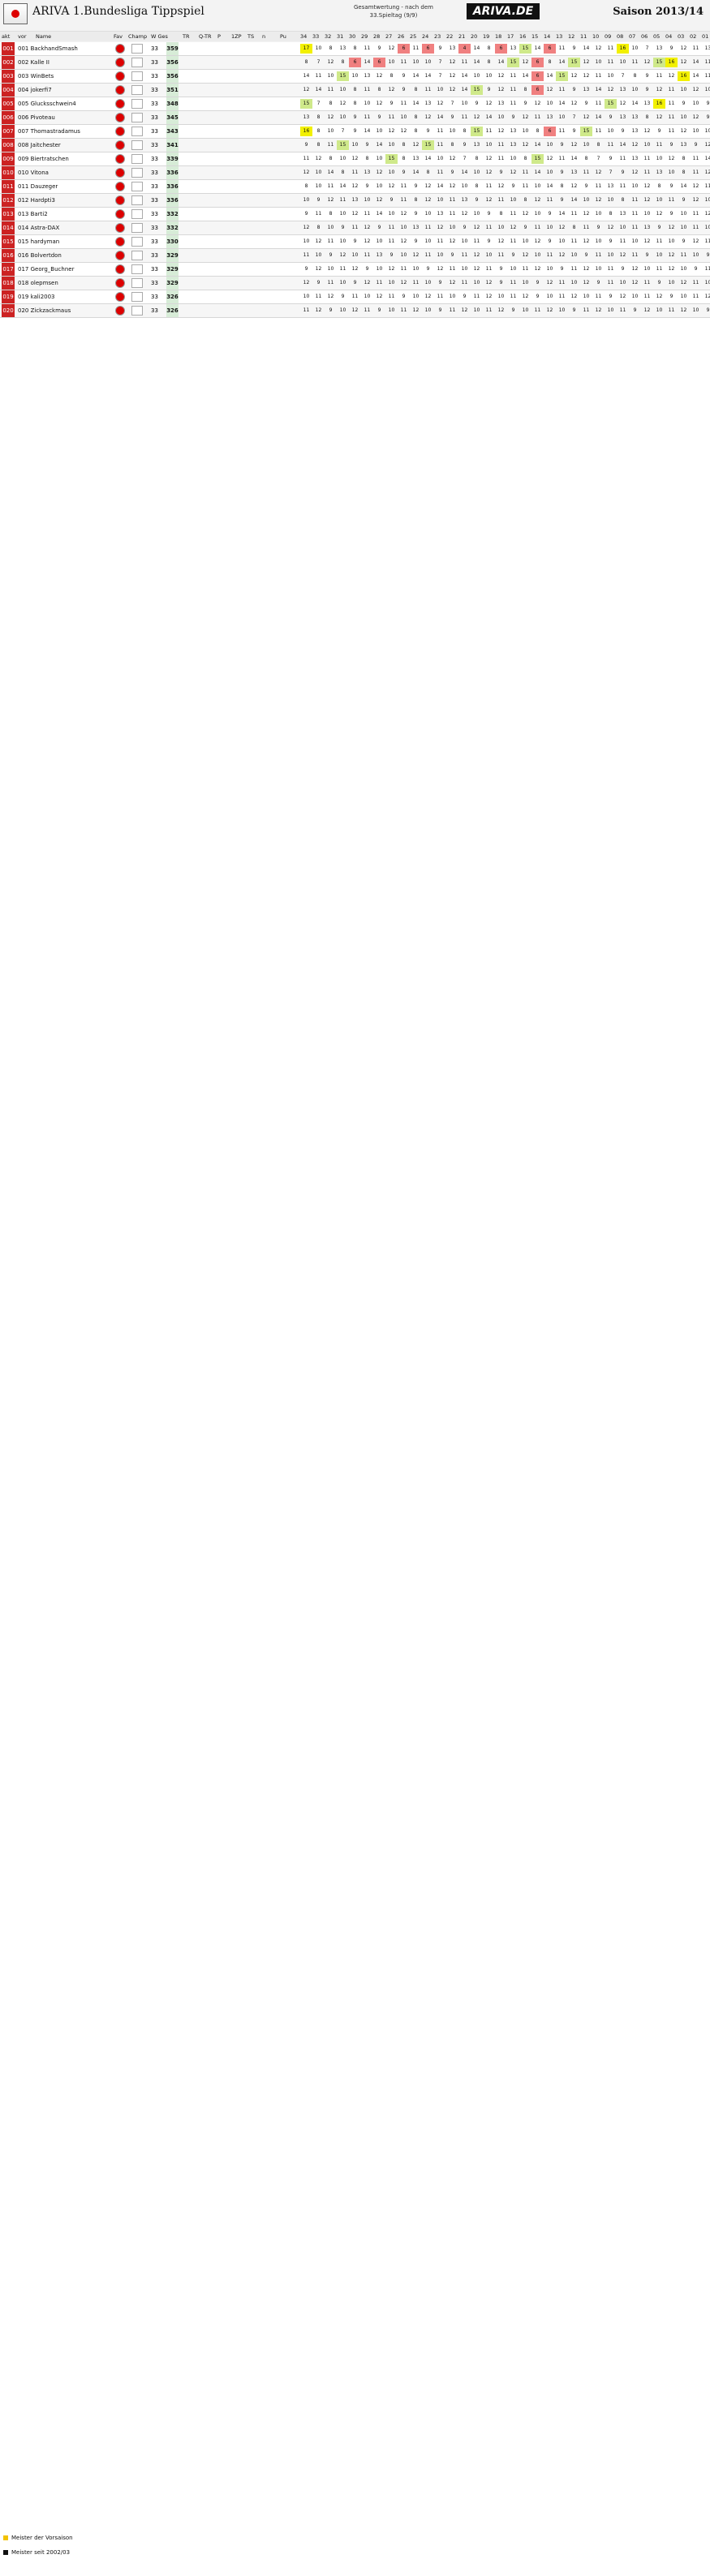 Image resolution: width=710 pixels, height=2576 pixels. What do you see at coordinates (38, 186) in the screenshot?
I see `player-name: 011 Dauzeger` at bounding box center [38, 186].